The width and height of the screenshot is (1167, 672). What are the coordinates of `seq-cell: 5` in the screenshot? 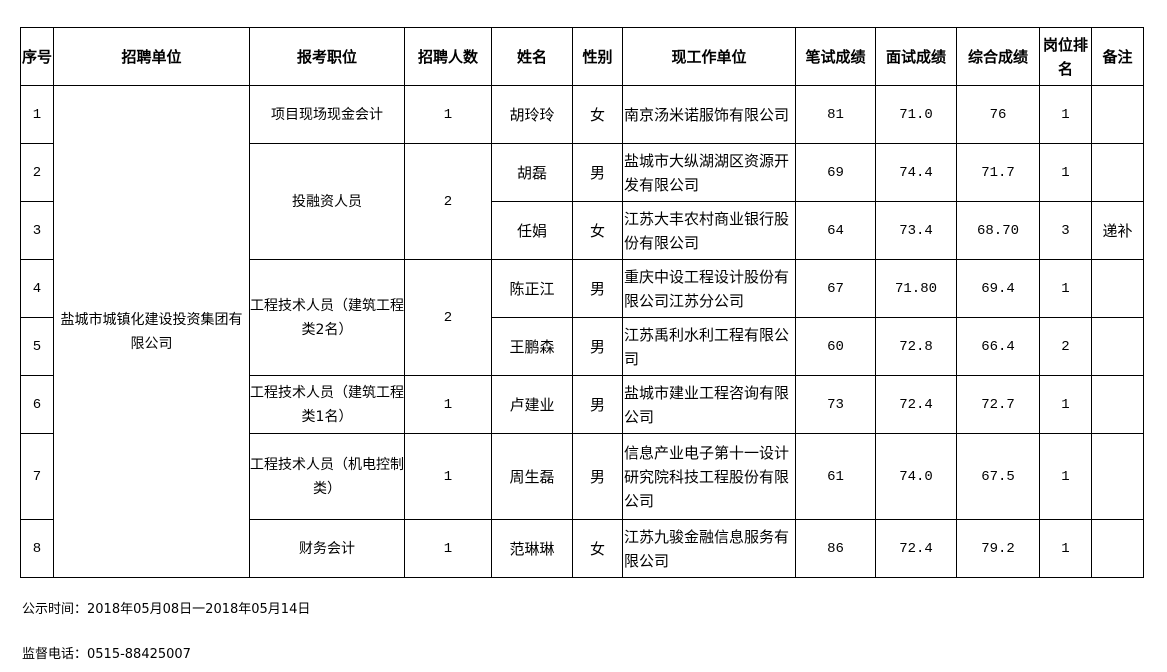 It's located at (37, 346).